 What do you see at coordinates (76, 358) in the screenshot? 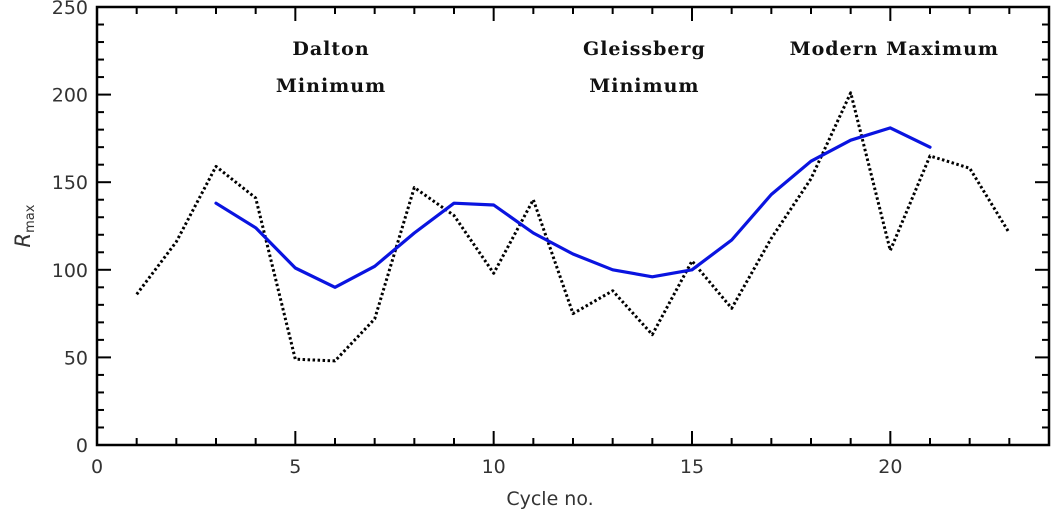
I see `y-tick-label: 50` at bounding box center [76, 358].